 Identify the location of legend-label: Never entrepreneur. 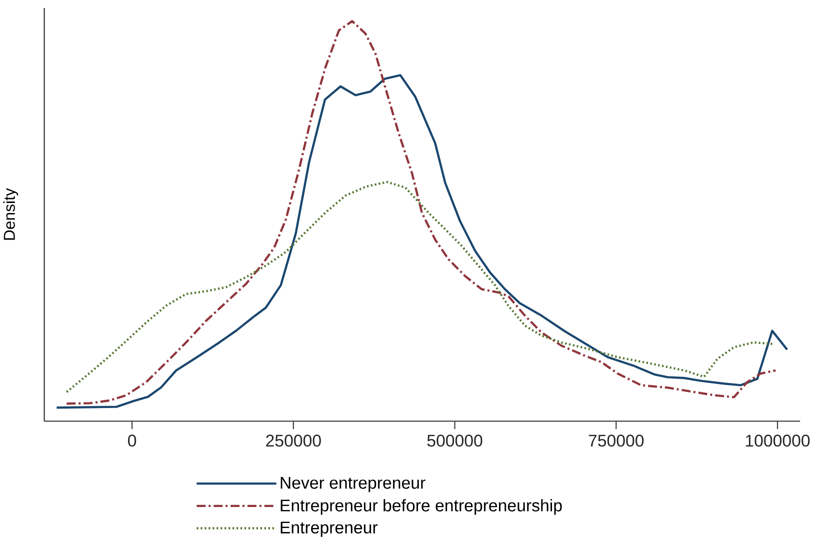
(353, 484).